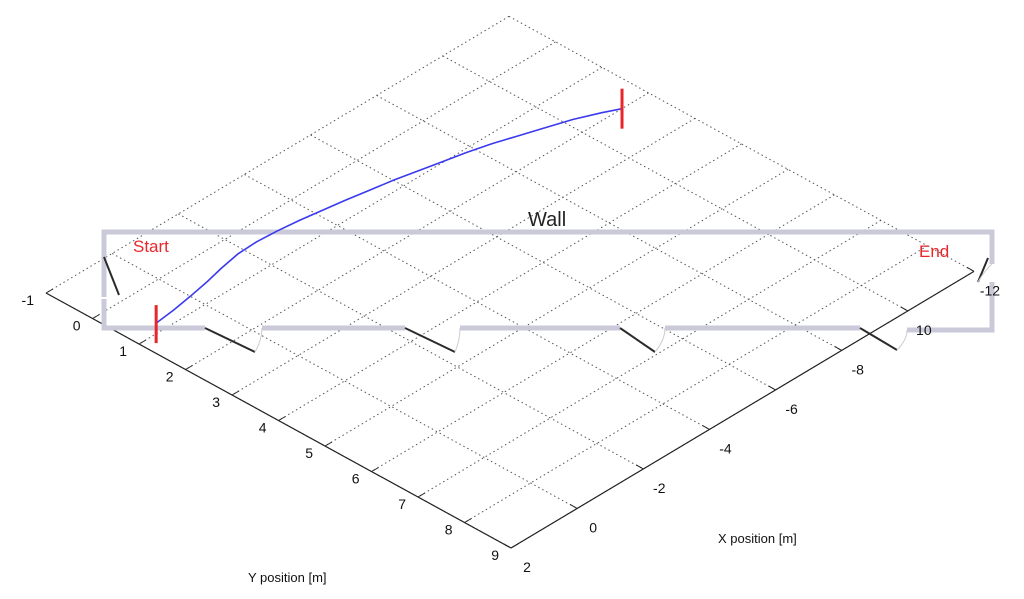  I want to click on x-tick-label: -6, so click(791, 409).